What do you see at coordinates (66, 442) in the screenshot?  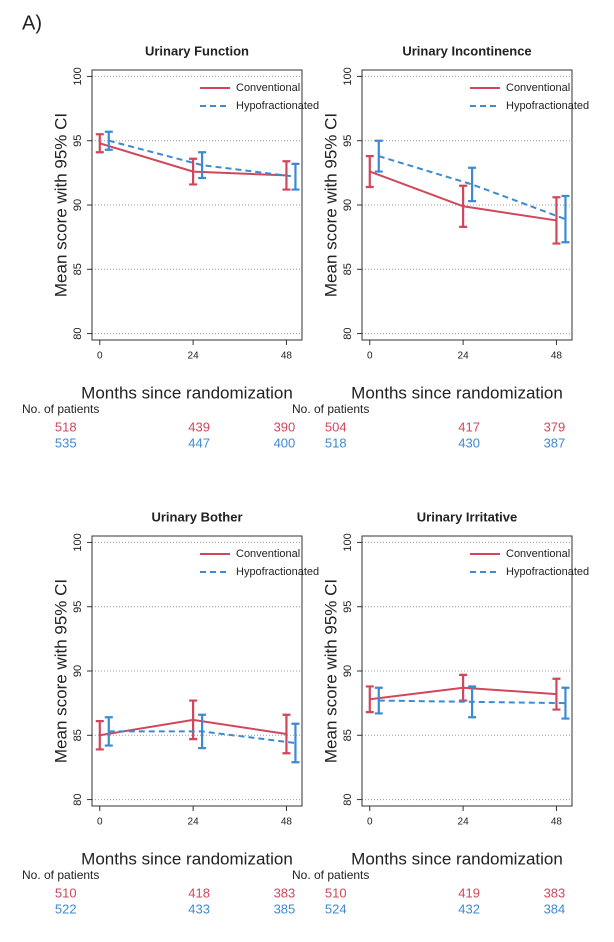 I see `patient-count: 535` at bounding box center [66, 442].